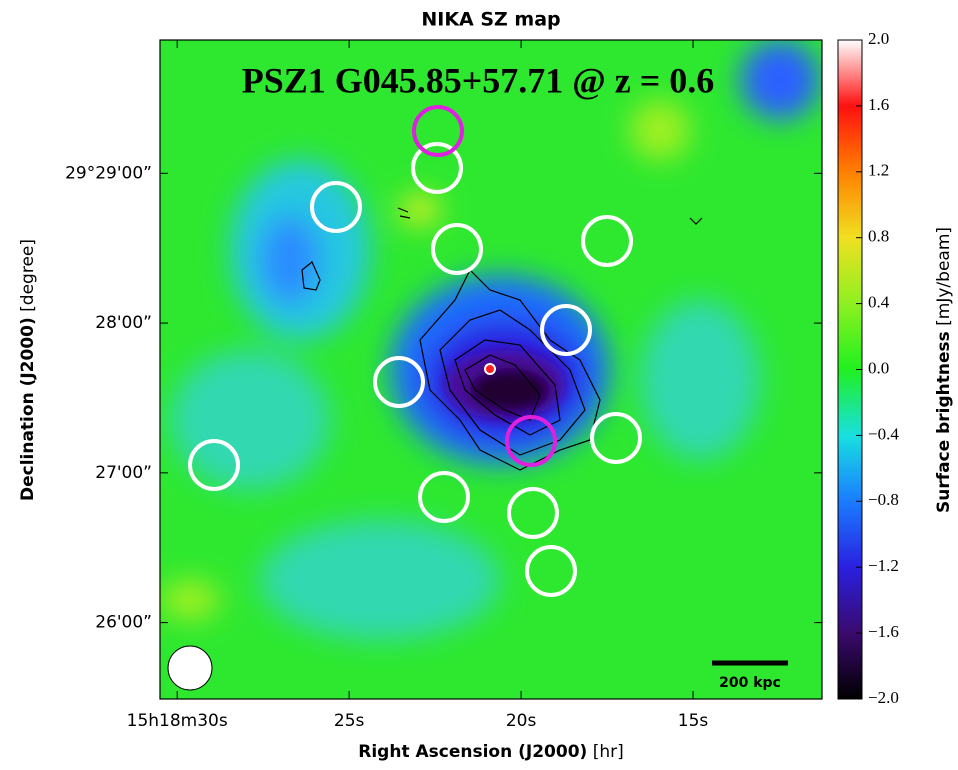 This screenshot has height=770, width=958. I want to click on colorbar-tick-label: −0.8, so click(883, 499).